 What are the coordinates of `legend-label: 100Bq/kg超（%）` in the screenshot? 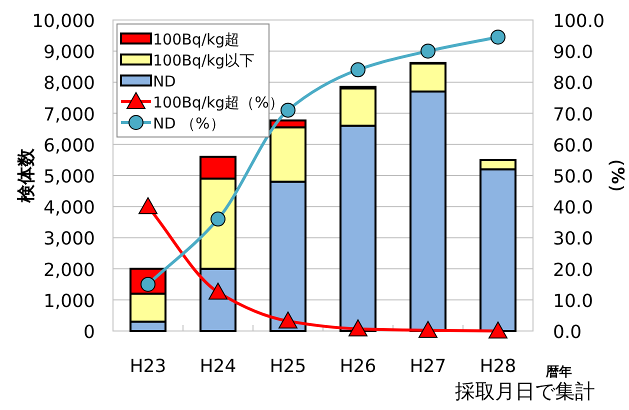 It's located at (218, 103).